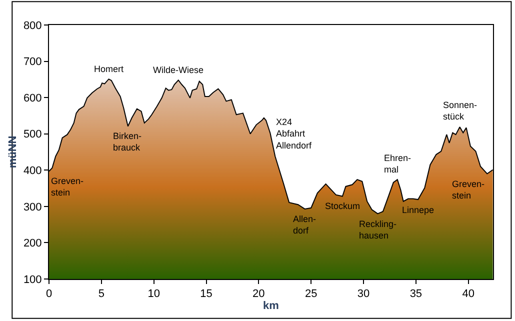 The width and height of the screenshot is (515, 321). Describe the element at coordinates (32, 207) in the screenshot. I see `y-tick-label: 300` at that location.